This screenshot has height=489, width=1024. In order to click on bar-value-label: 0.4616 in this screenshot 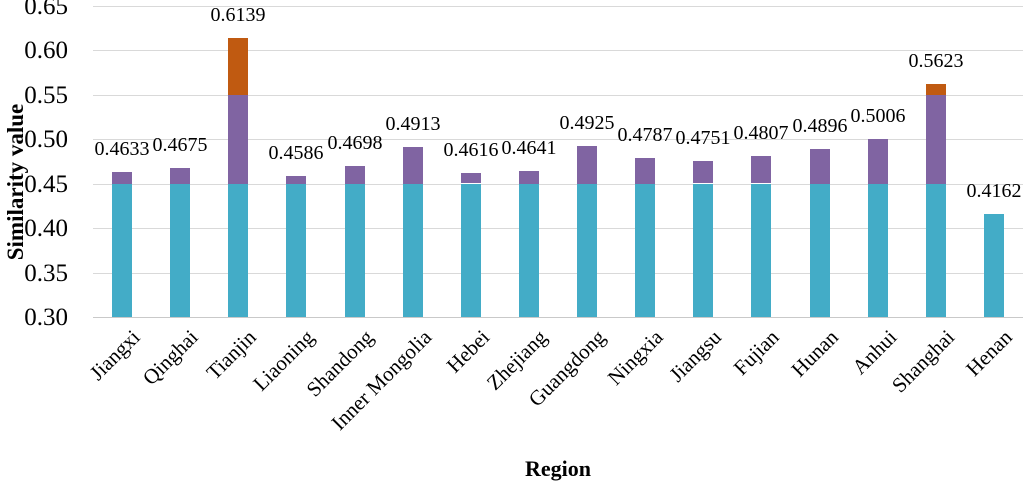, I will do `click(471, 150)`.